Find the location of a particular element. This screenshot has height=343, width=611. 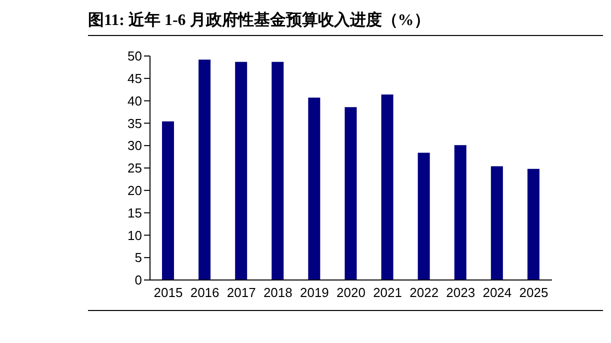

x-tick-label: 2016 is located at coordinates (205, 292).